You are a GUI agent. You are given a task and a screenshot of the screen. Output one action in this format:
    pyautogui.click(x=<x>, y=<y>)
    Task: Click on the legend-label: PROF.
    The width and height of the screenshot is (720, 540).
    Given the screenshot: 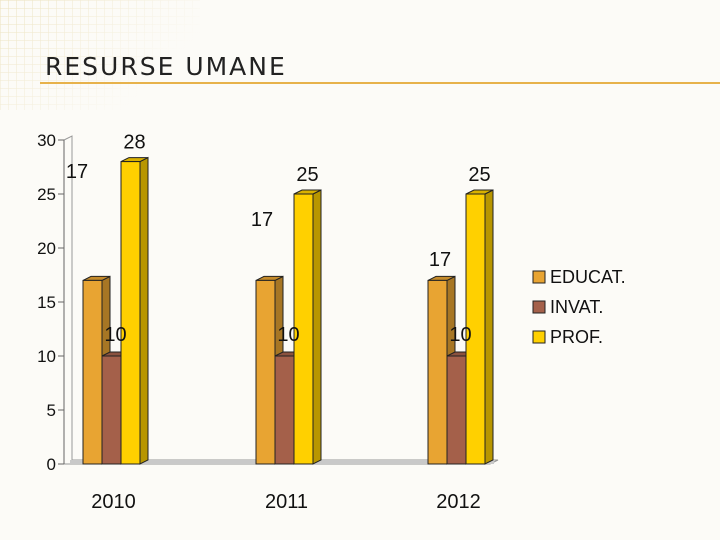 What is the action you would take?
    pyautogui.click(x=576, y=337)
    